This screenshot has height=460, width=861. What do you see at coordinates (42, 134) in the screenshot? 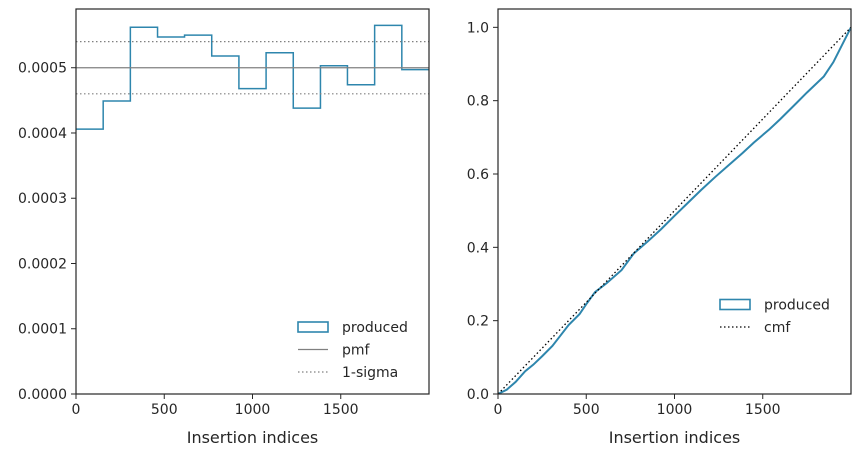
I see `y-tick-label: 0.0004` at bounding box center [42, 134].